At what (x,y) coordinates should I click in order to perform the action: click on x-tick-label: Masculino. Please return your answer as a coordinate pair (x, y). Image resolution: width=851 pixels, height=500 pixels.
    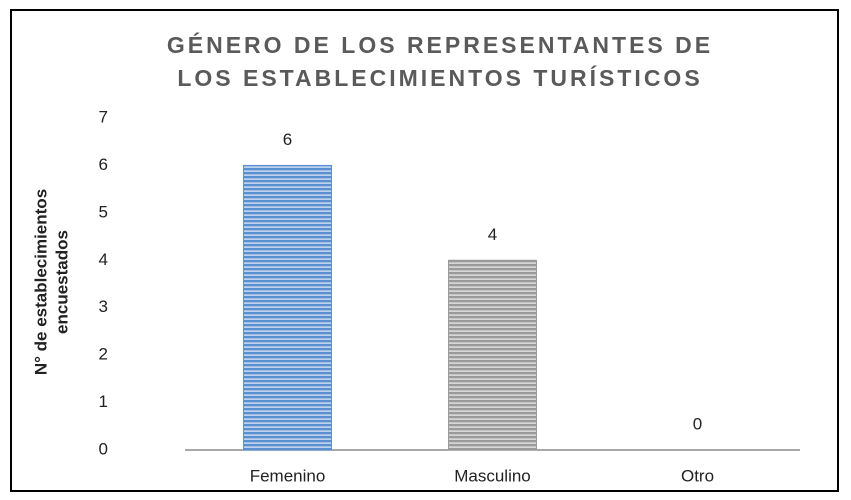
    Looking at the image, I should click on (492, 475).